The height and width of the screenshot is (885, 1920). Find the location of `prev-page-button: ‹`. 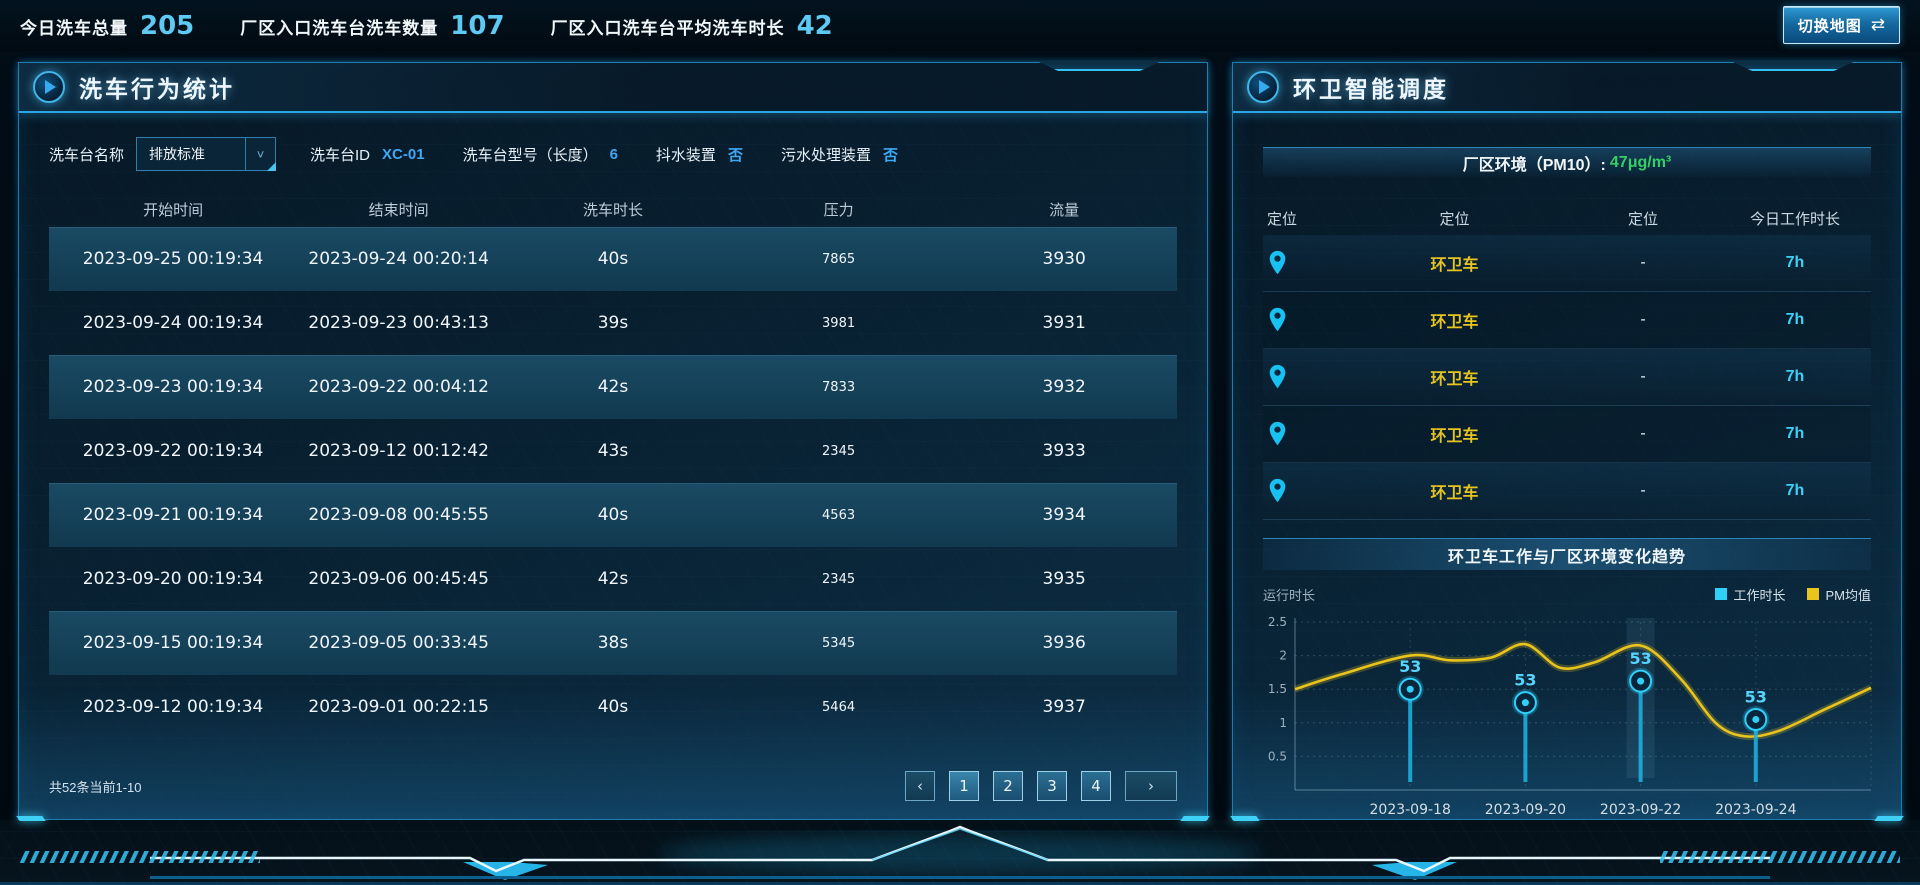

prev-page-button: ‹ is located at coordinates (920, 786).